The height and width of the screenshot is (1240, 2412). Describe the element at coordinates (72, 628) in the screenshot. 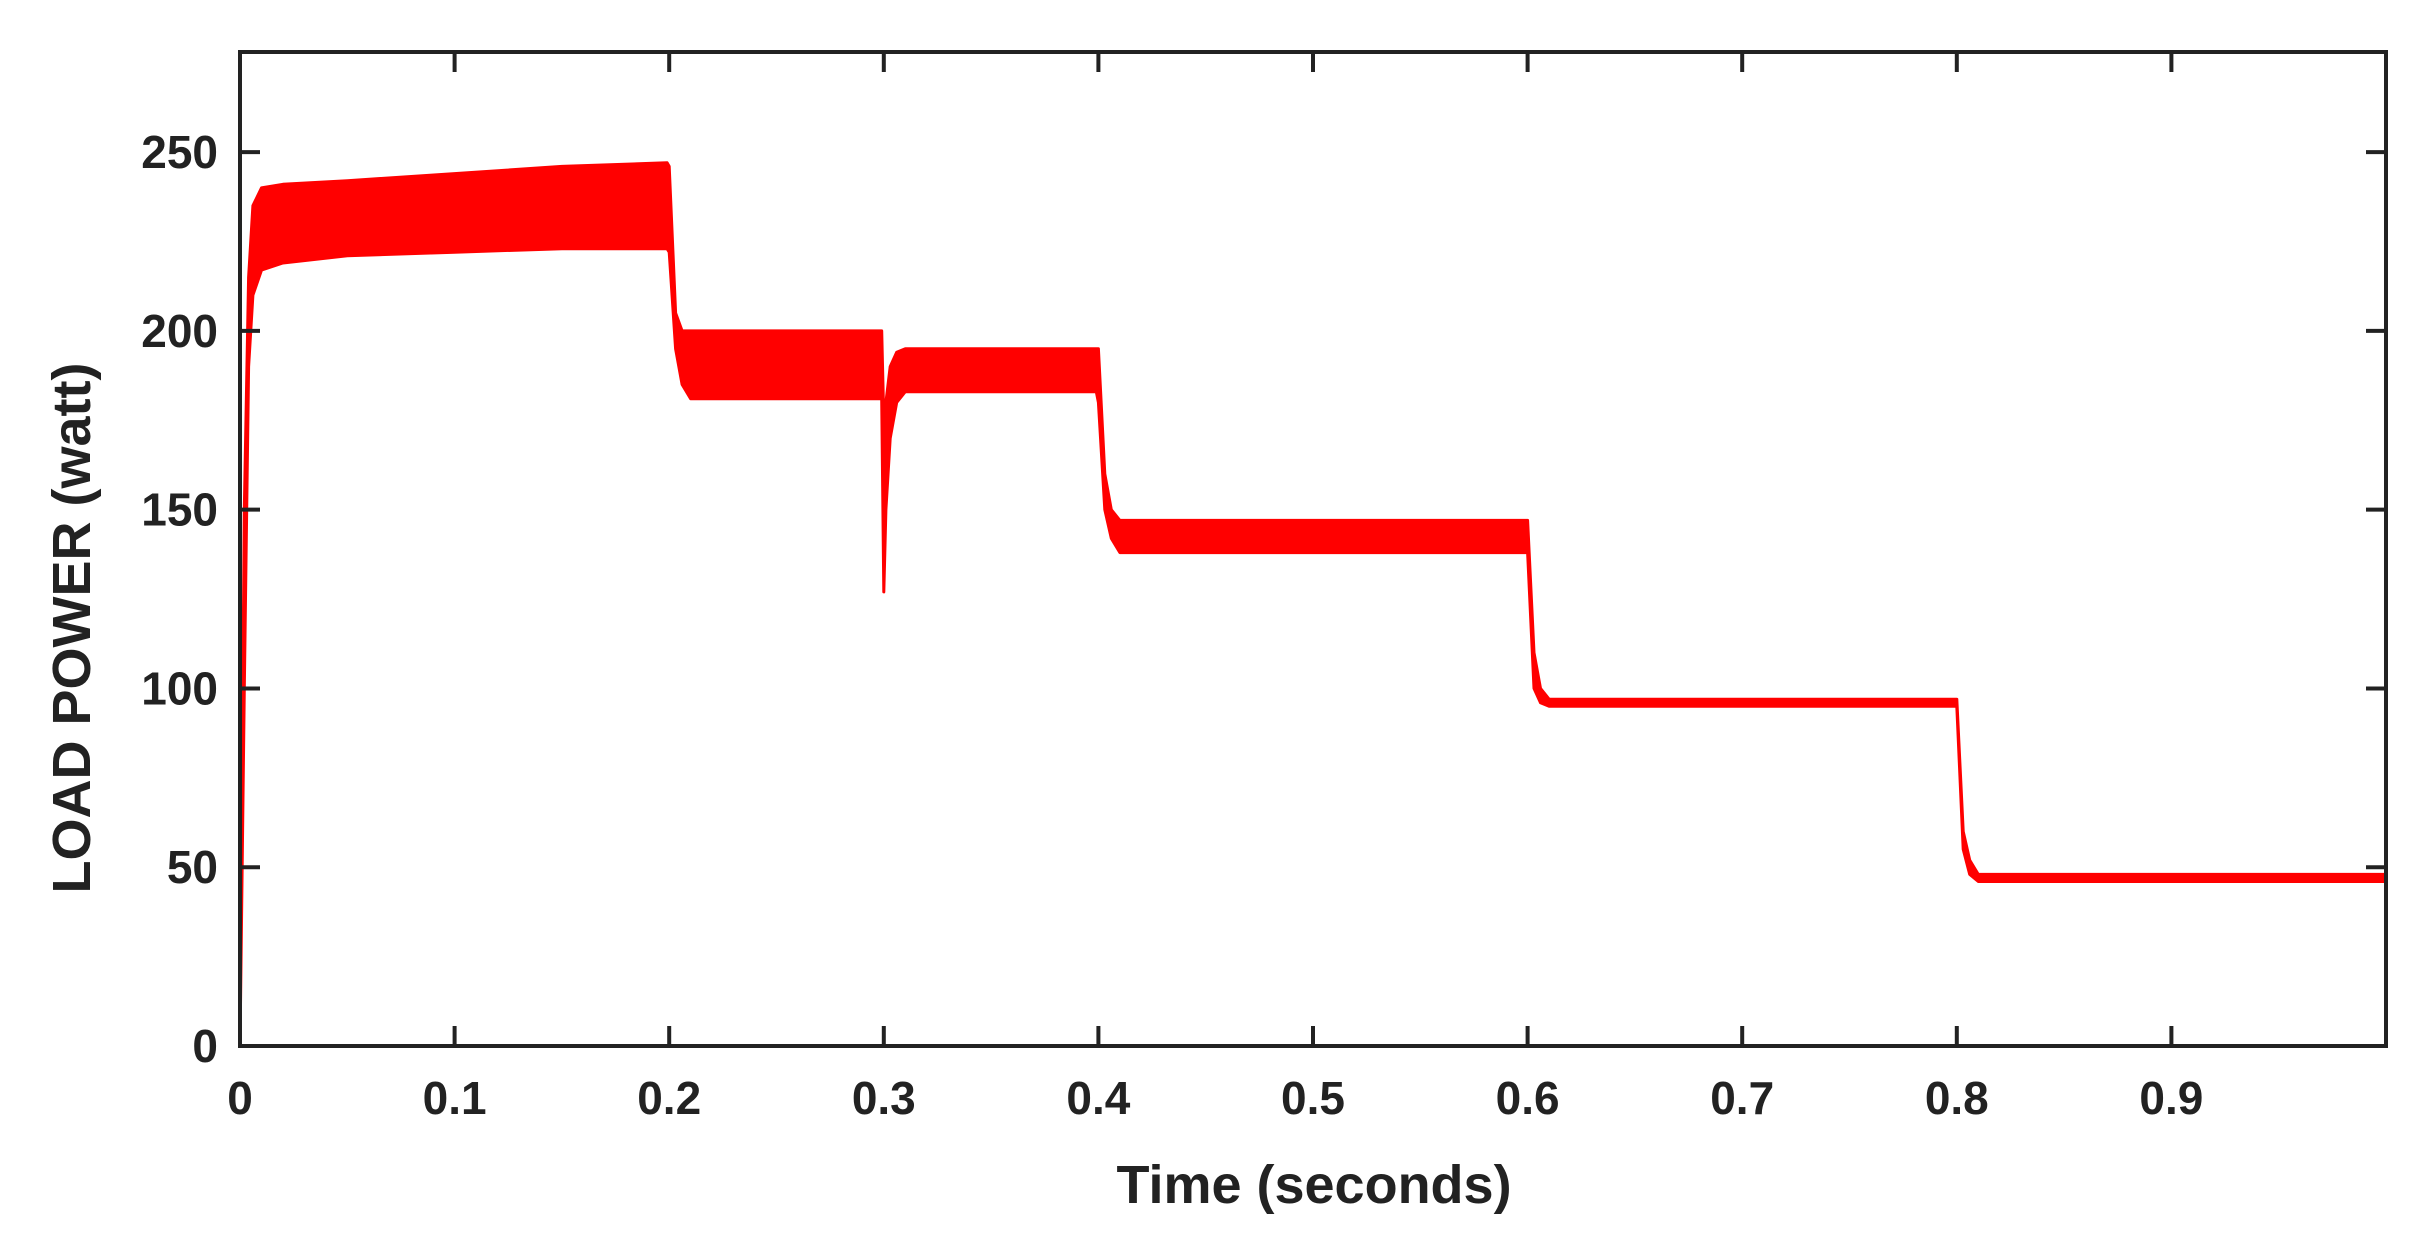

I see `y-axis-label: LOAD POWER (watt)` at that location.